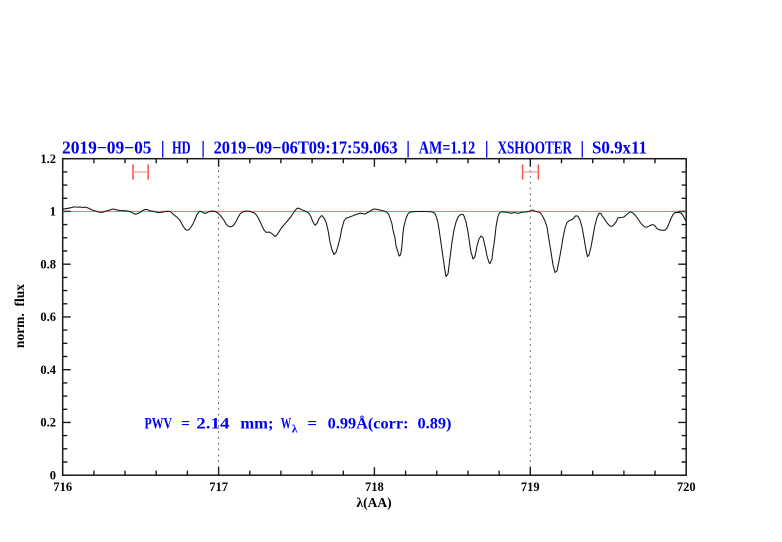 The image size is (782, 542). What do you see at coordinates (213, 424) in the screenshot?
I see `svg-text: 2.14` at bounding box center [213, 424].